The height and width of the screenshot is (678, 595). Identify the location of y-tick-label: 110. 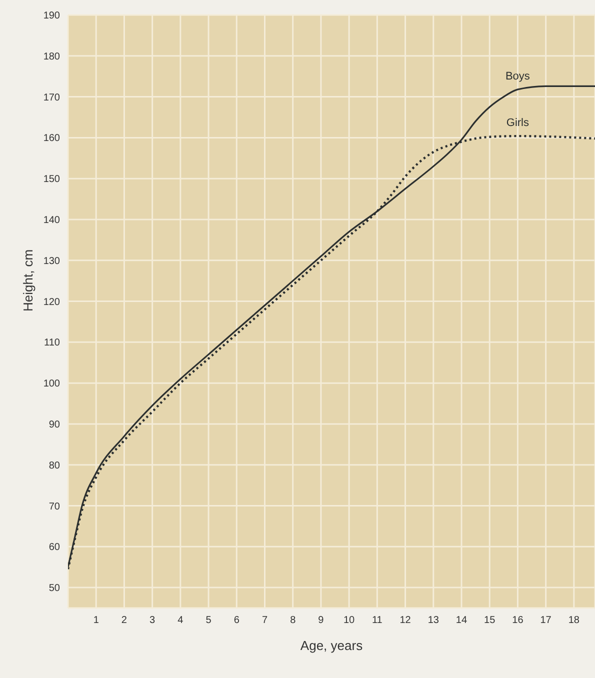
(52, 343).